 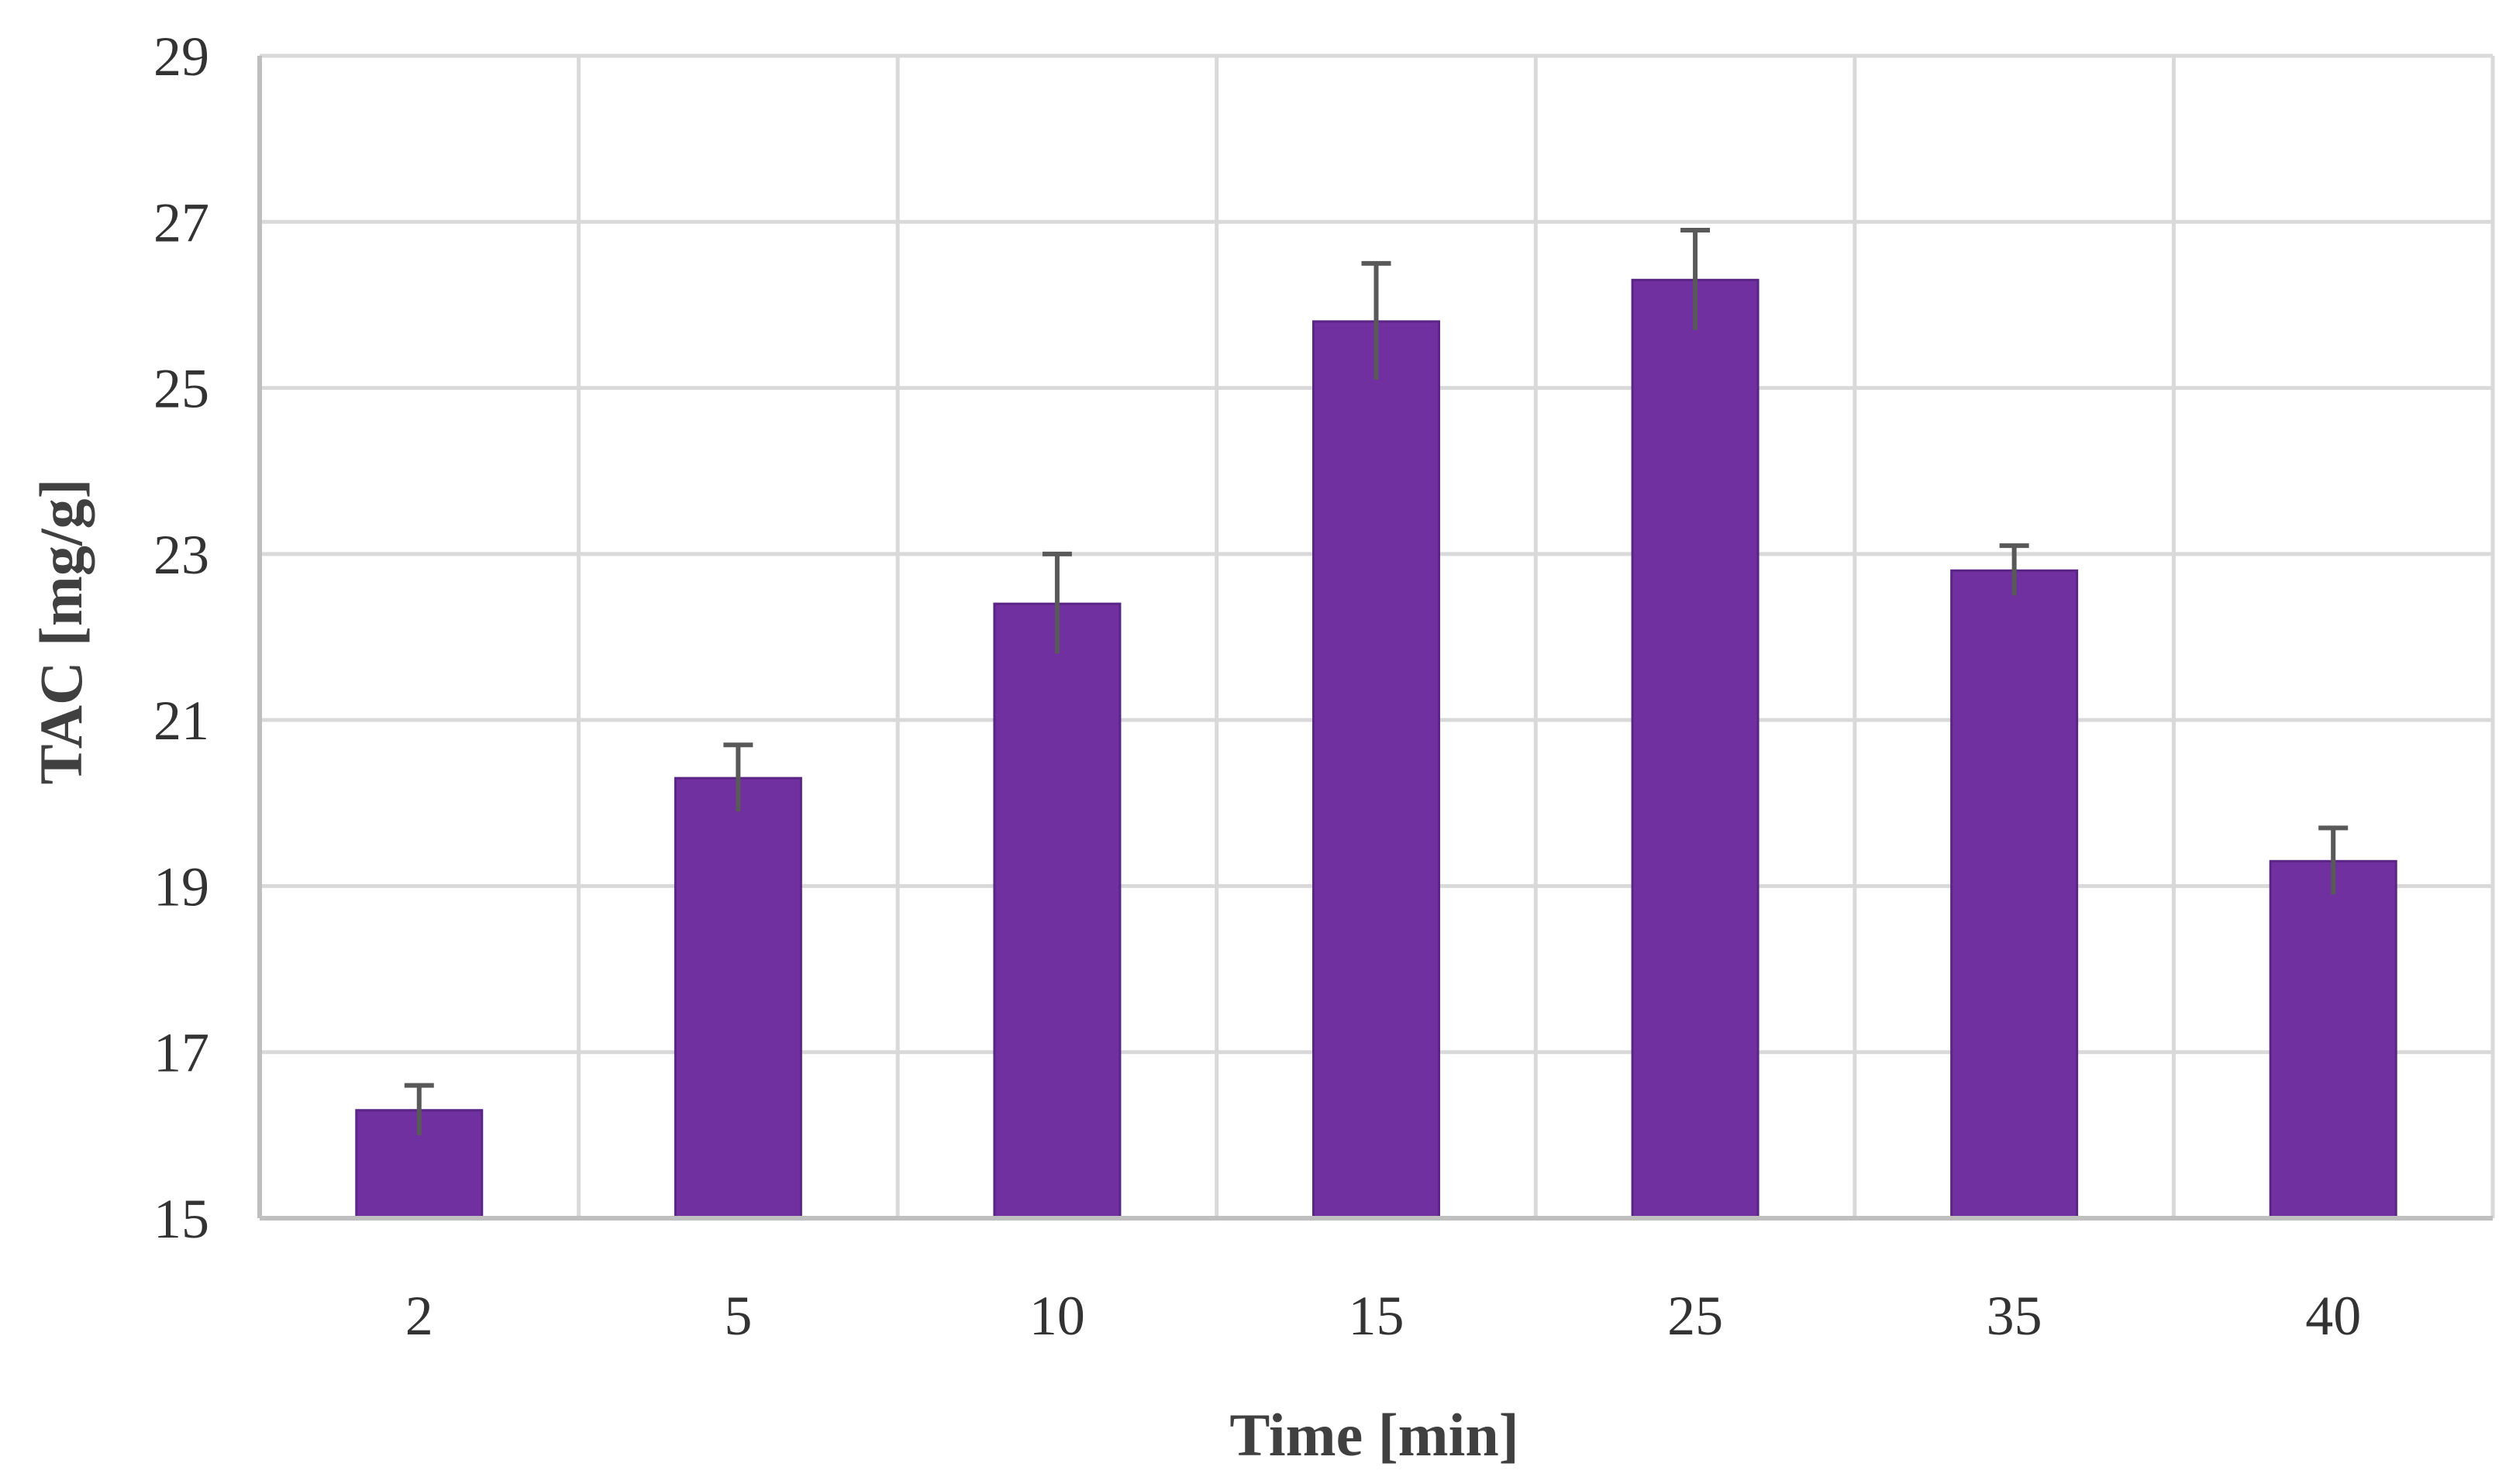 I want to click on y-tick-label: 29, so click(x=181, y=57).